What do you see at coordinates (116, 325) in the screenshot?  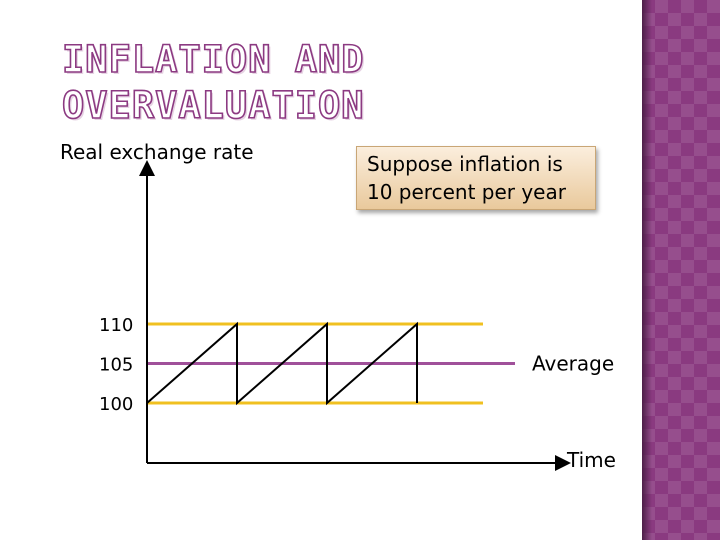 I see `tick-label-110: 110` at bounding box center [116, 325].